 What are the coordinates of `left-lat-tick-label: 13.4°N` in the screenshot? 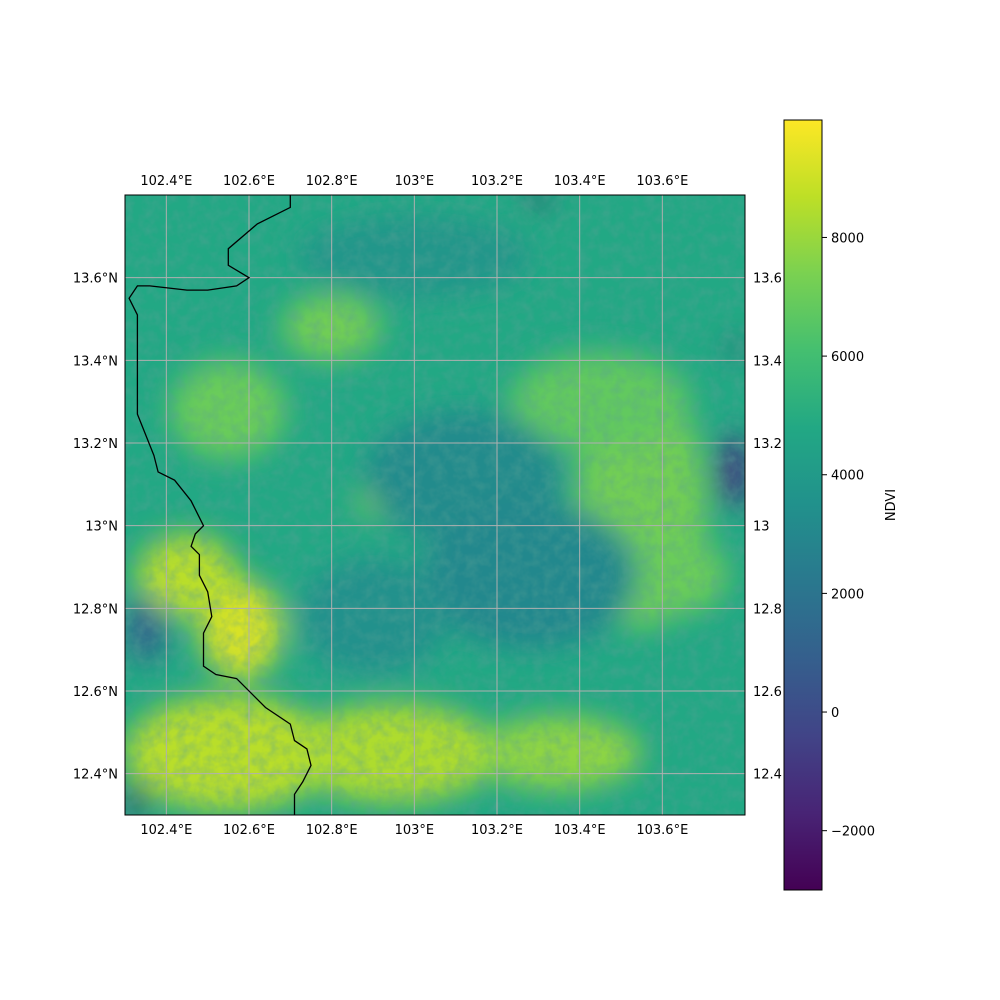 It's located at (95, 361).